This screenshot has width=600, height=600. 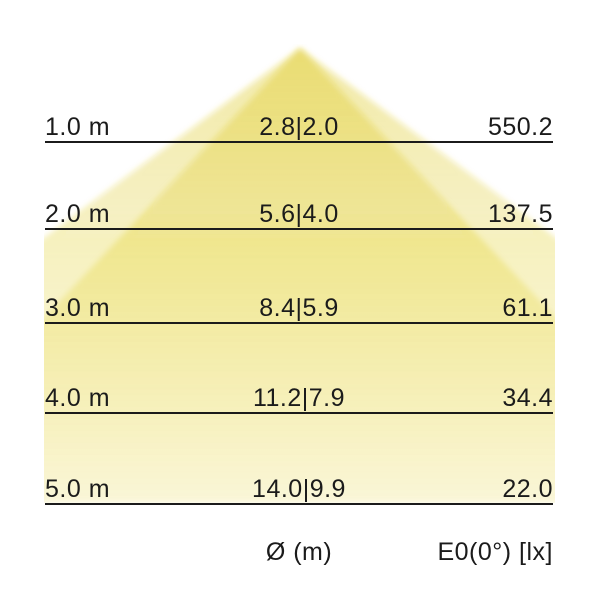 I want to click on measurement-row-5m: 5.0 m 14.0|9.9 22.0, so click(x=299, y=490).